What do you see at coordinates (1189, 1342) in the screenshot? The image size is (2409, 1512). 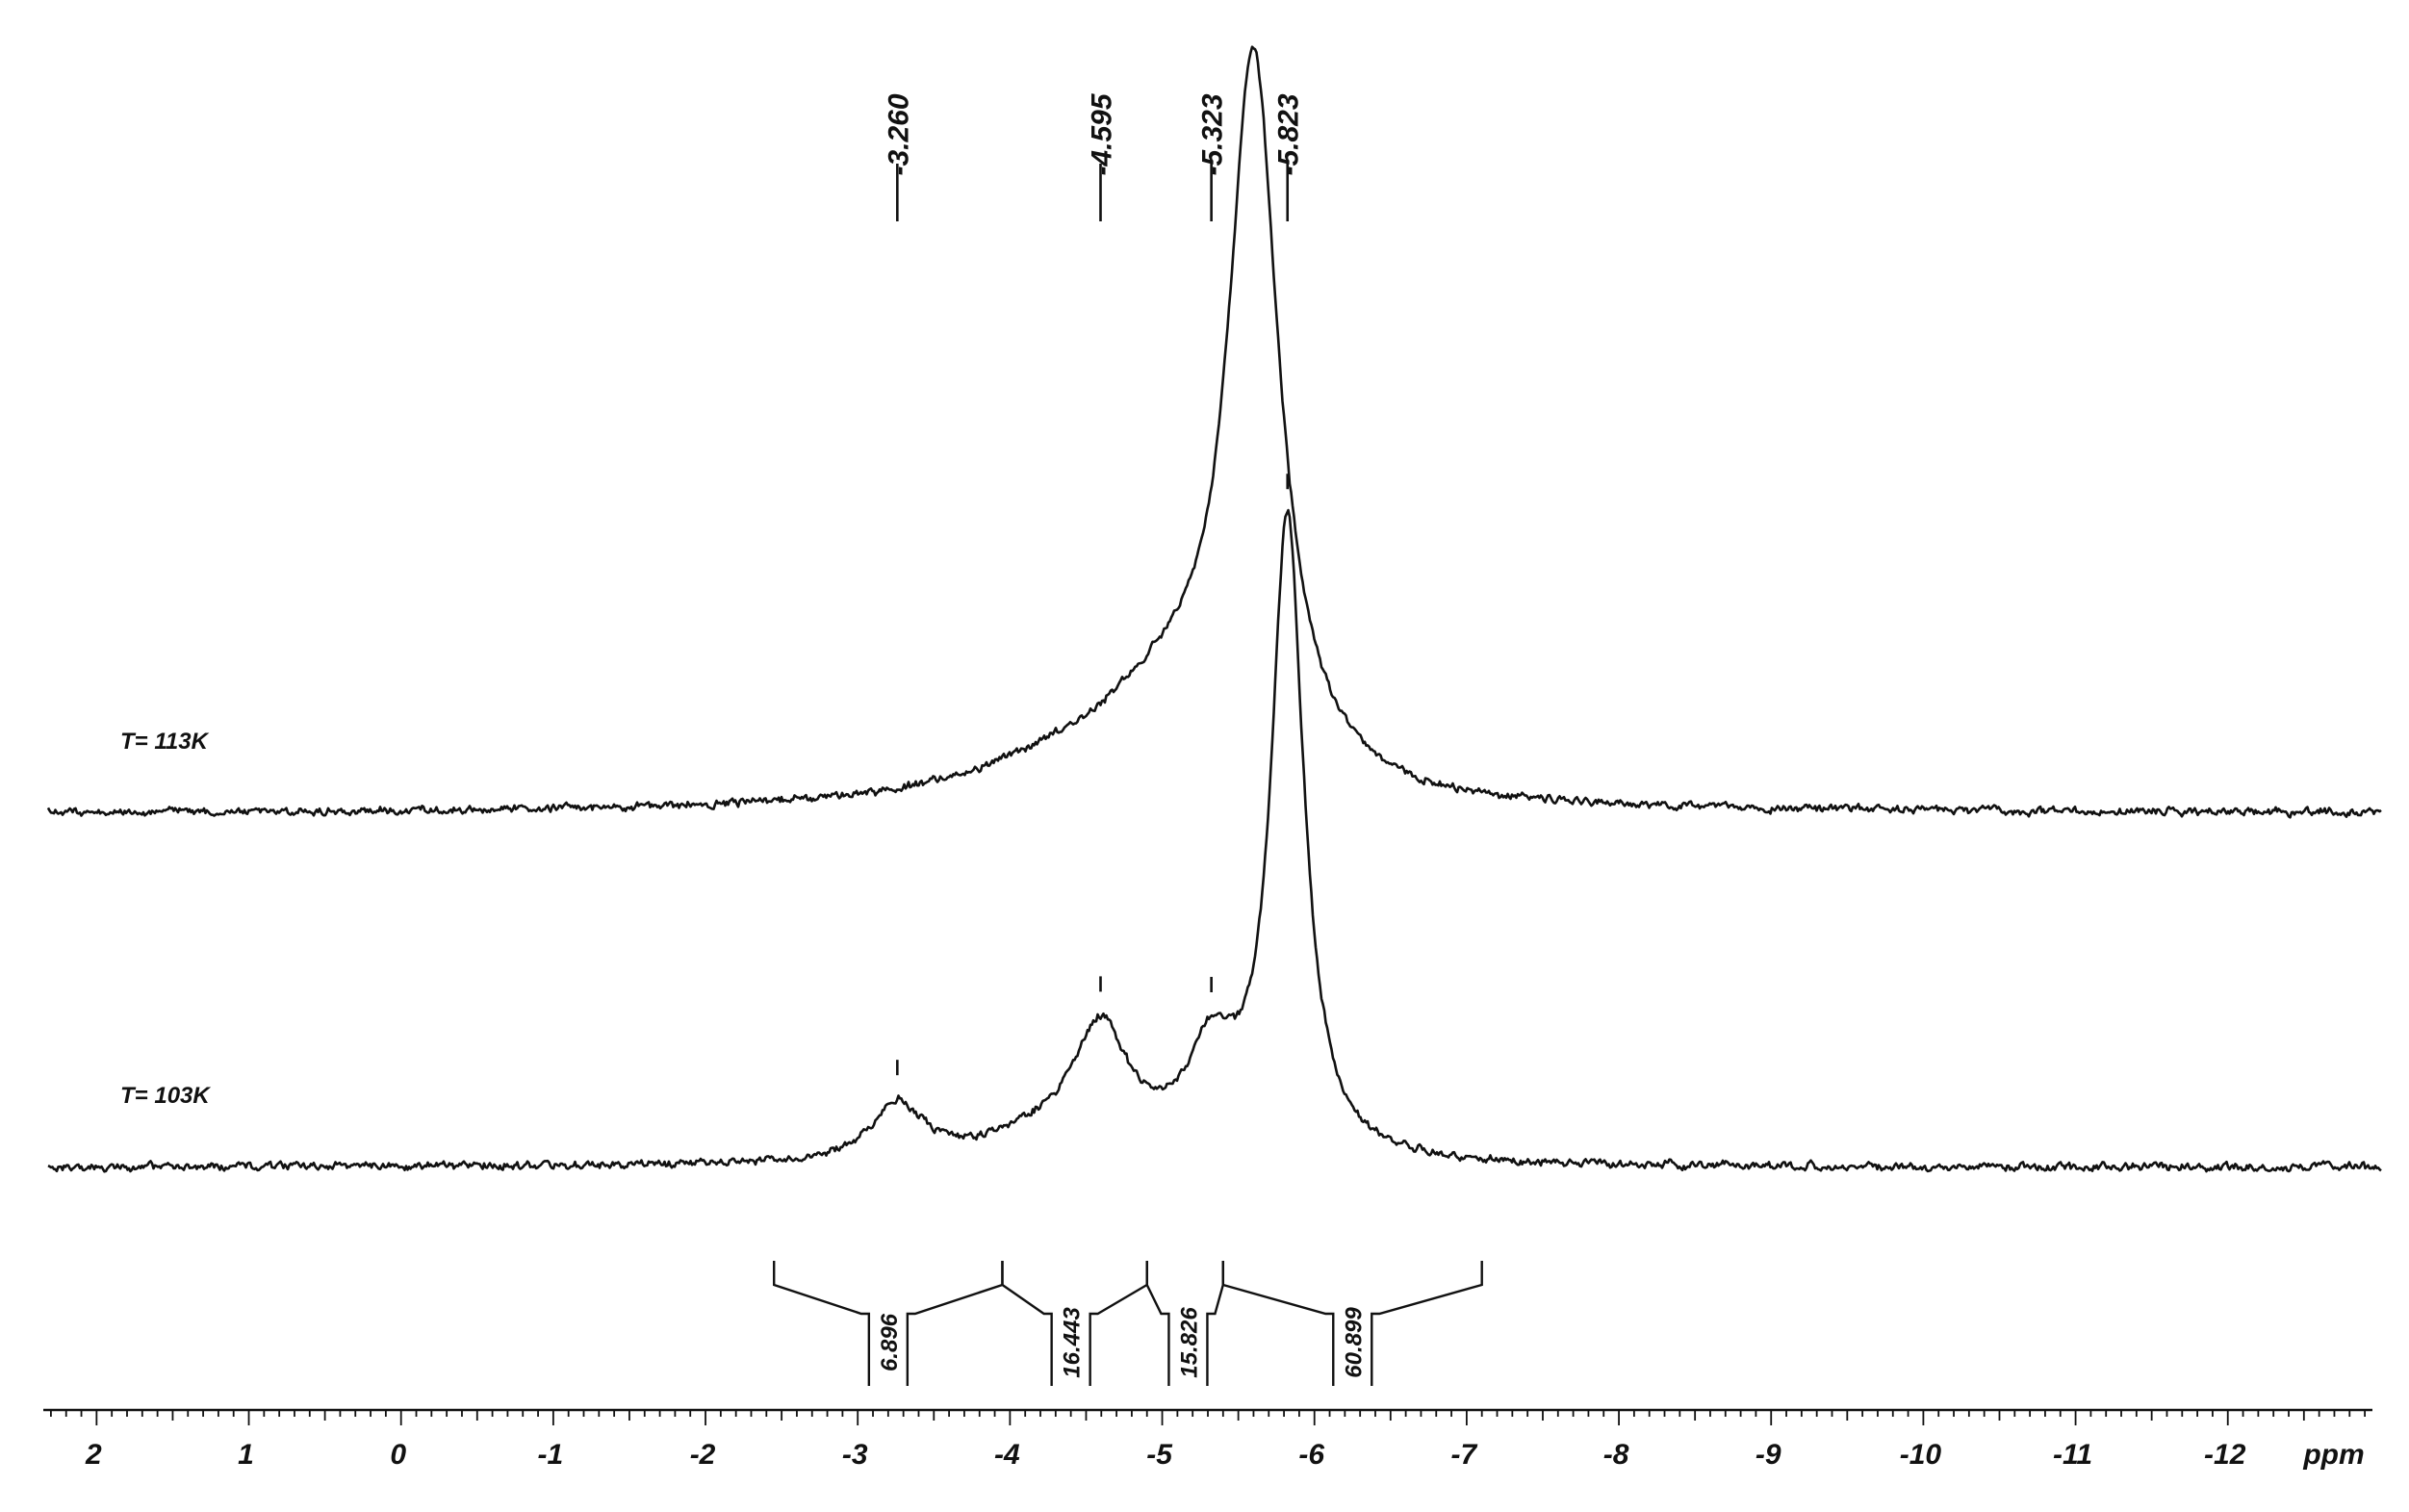 I see `integral-value-2: 15.826` at bounding box center [1189, 1342].